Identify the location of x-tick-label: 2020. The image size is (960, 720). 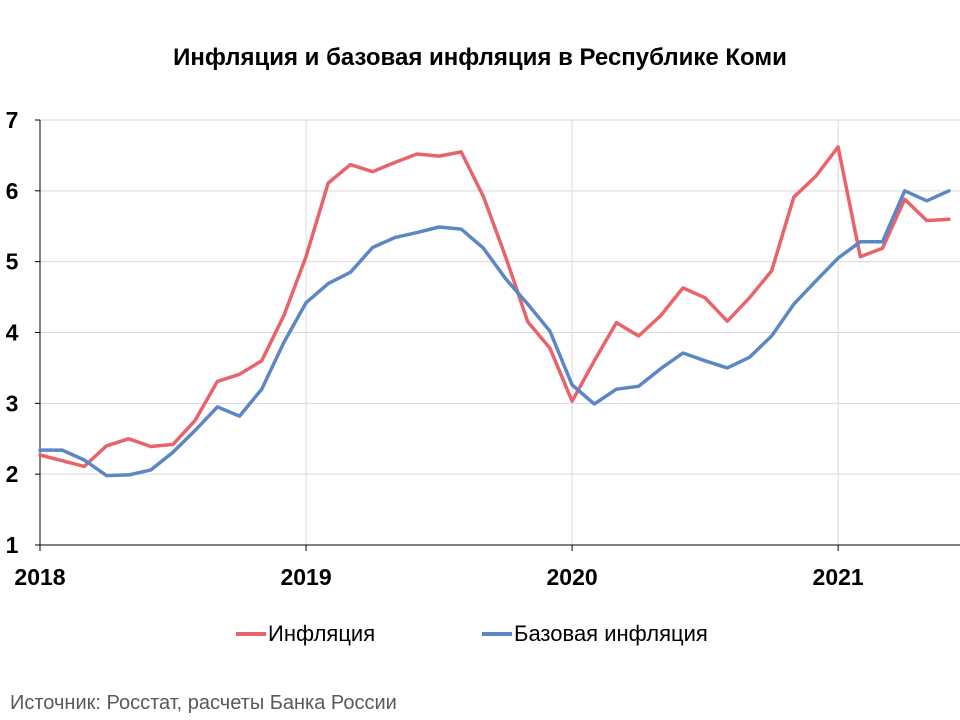
(572, 577).